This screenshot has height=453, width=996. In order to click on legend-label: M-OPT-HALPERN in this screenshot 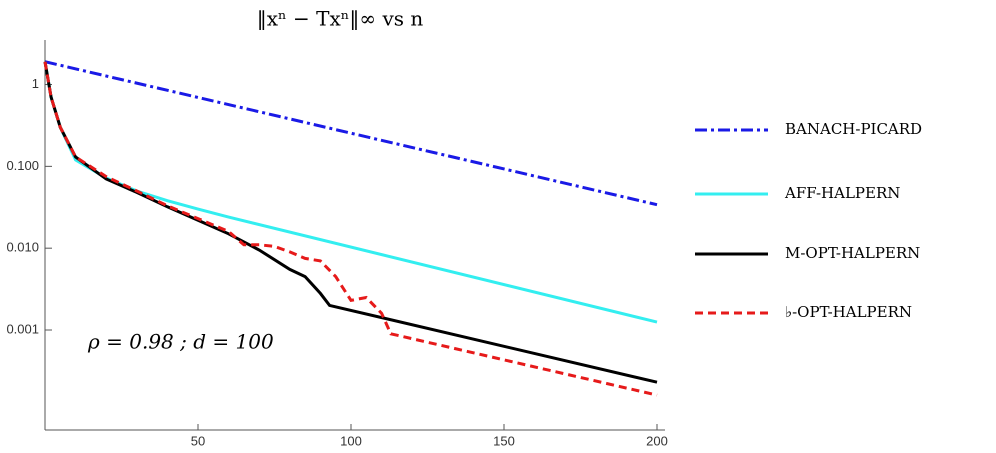, I will do `click(852, 253)`.